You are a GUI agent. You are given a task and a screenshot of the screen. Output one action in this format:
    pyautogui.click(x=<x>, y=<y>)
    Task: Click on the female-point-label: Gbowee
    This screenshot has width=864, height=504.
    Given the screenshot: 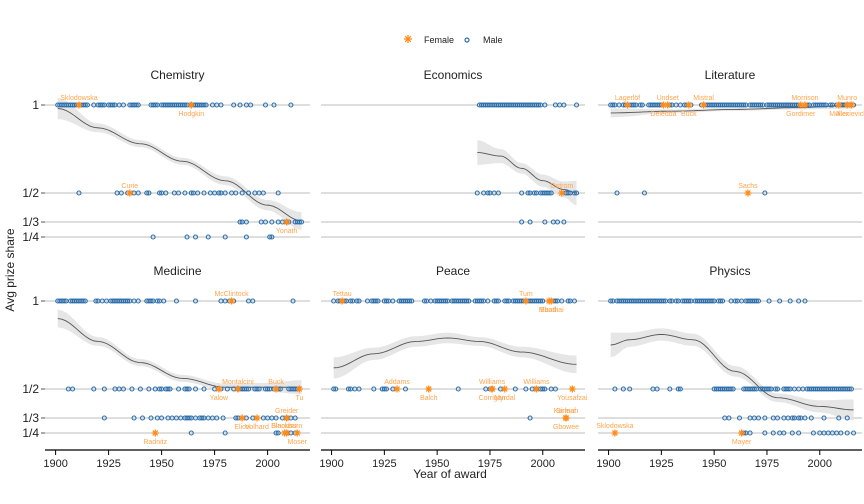 What is the action you would take?
    pyautogui.click(x=566, y=427)
    